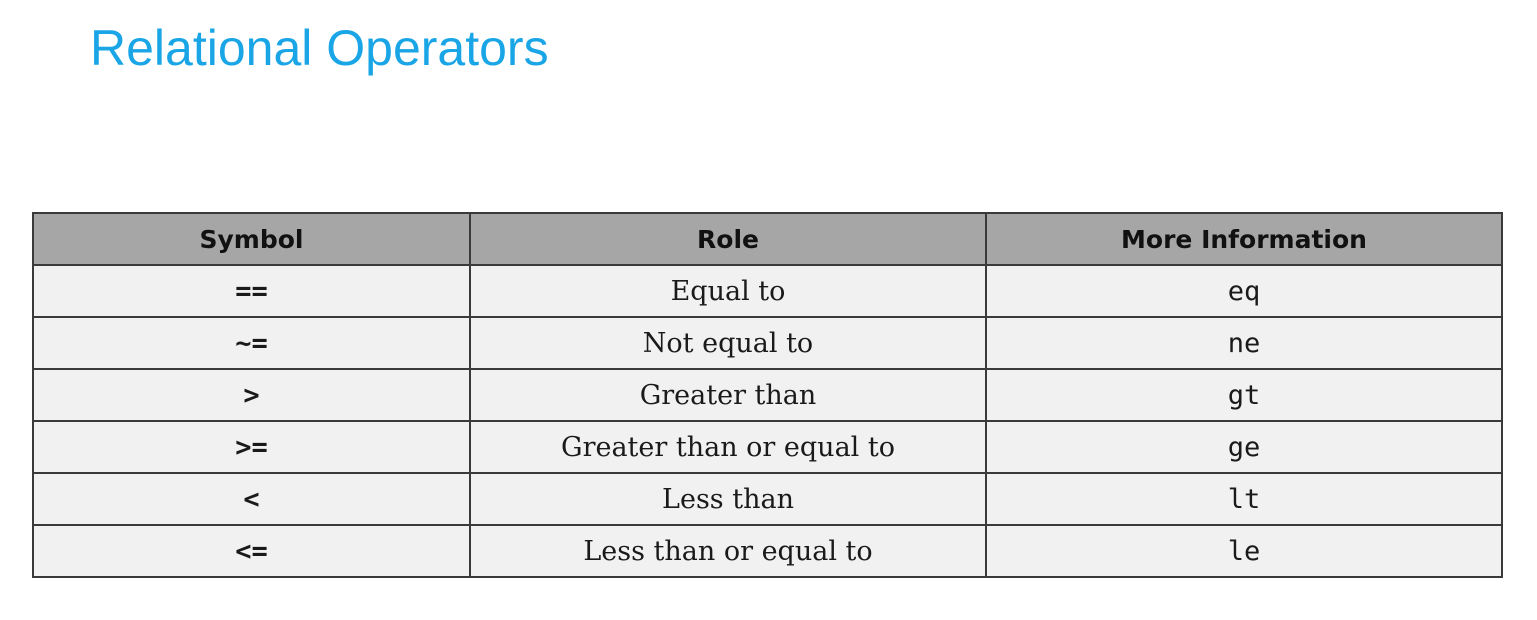 This screenshot has width=1537, height=620. I want to click on more-information-cell: gt, so click(1244, 395).